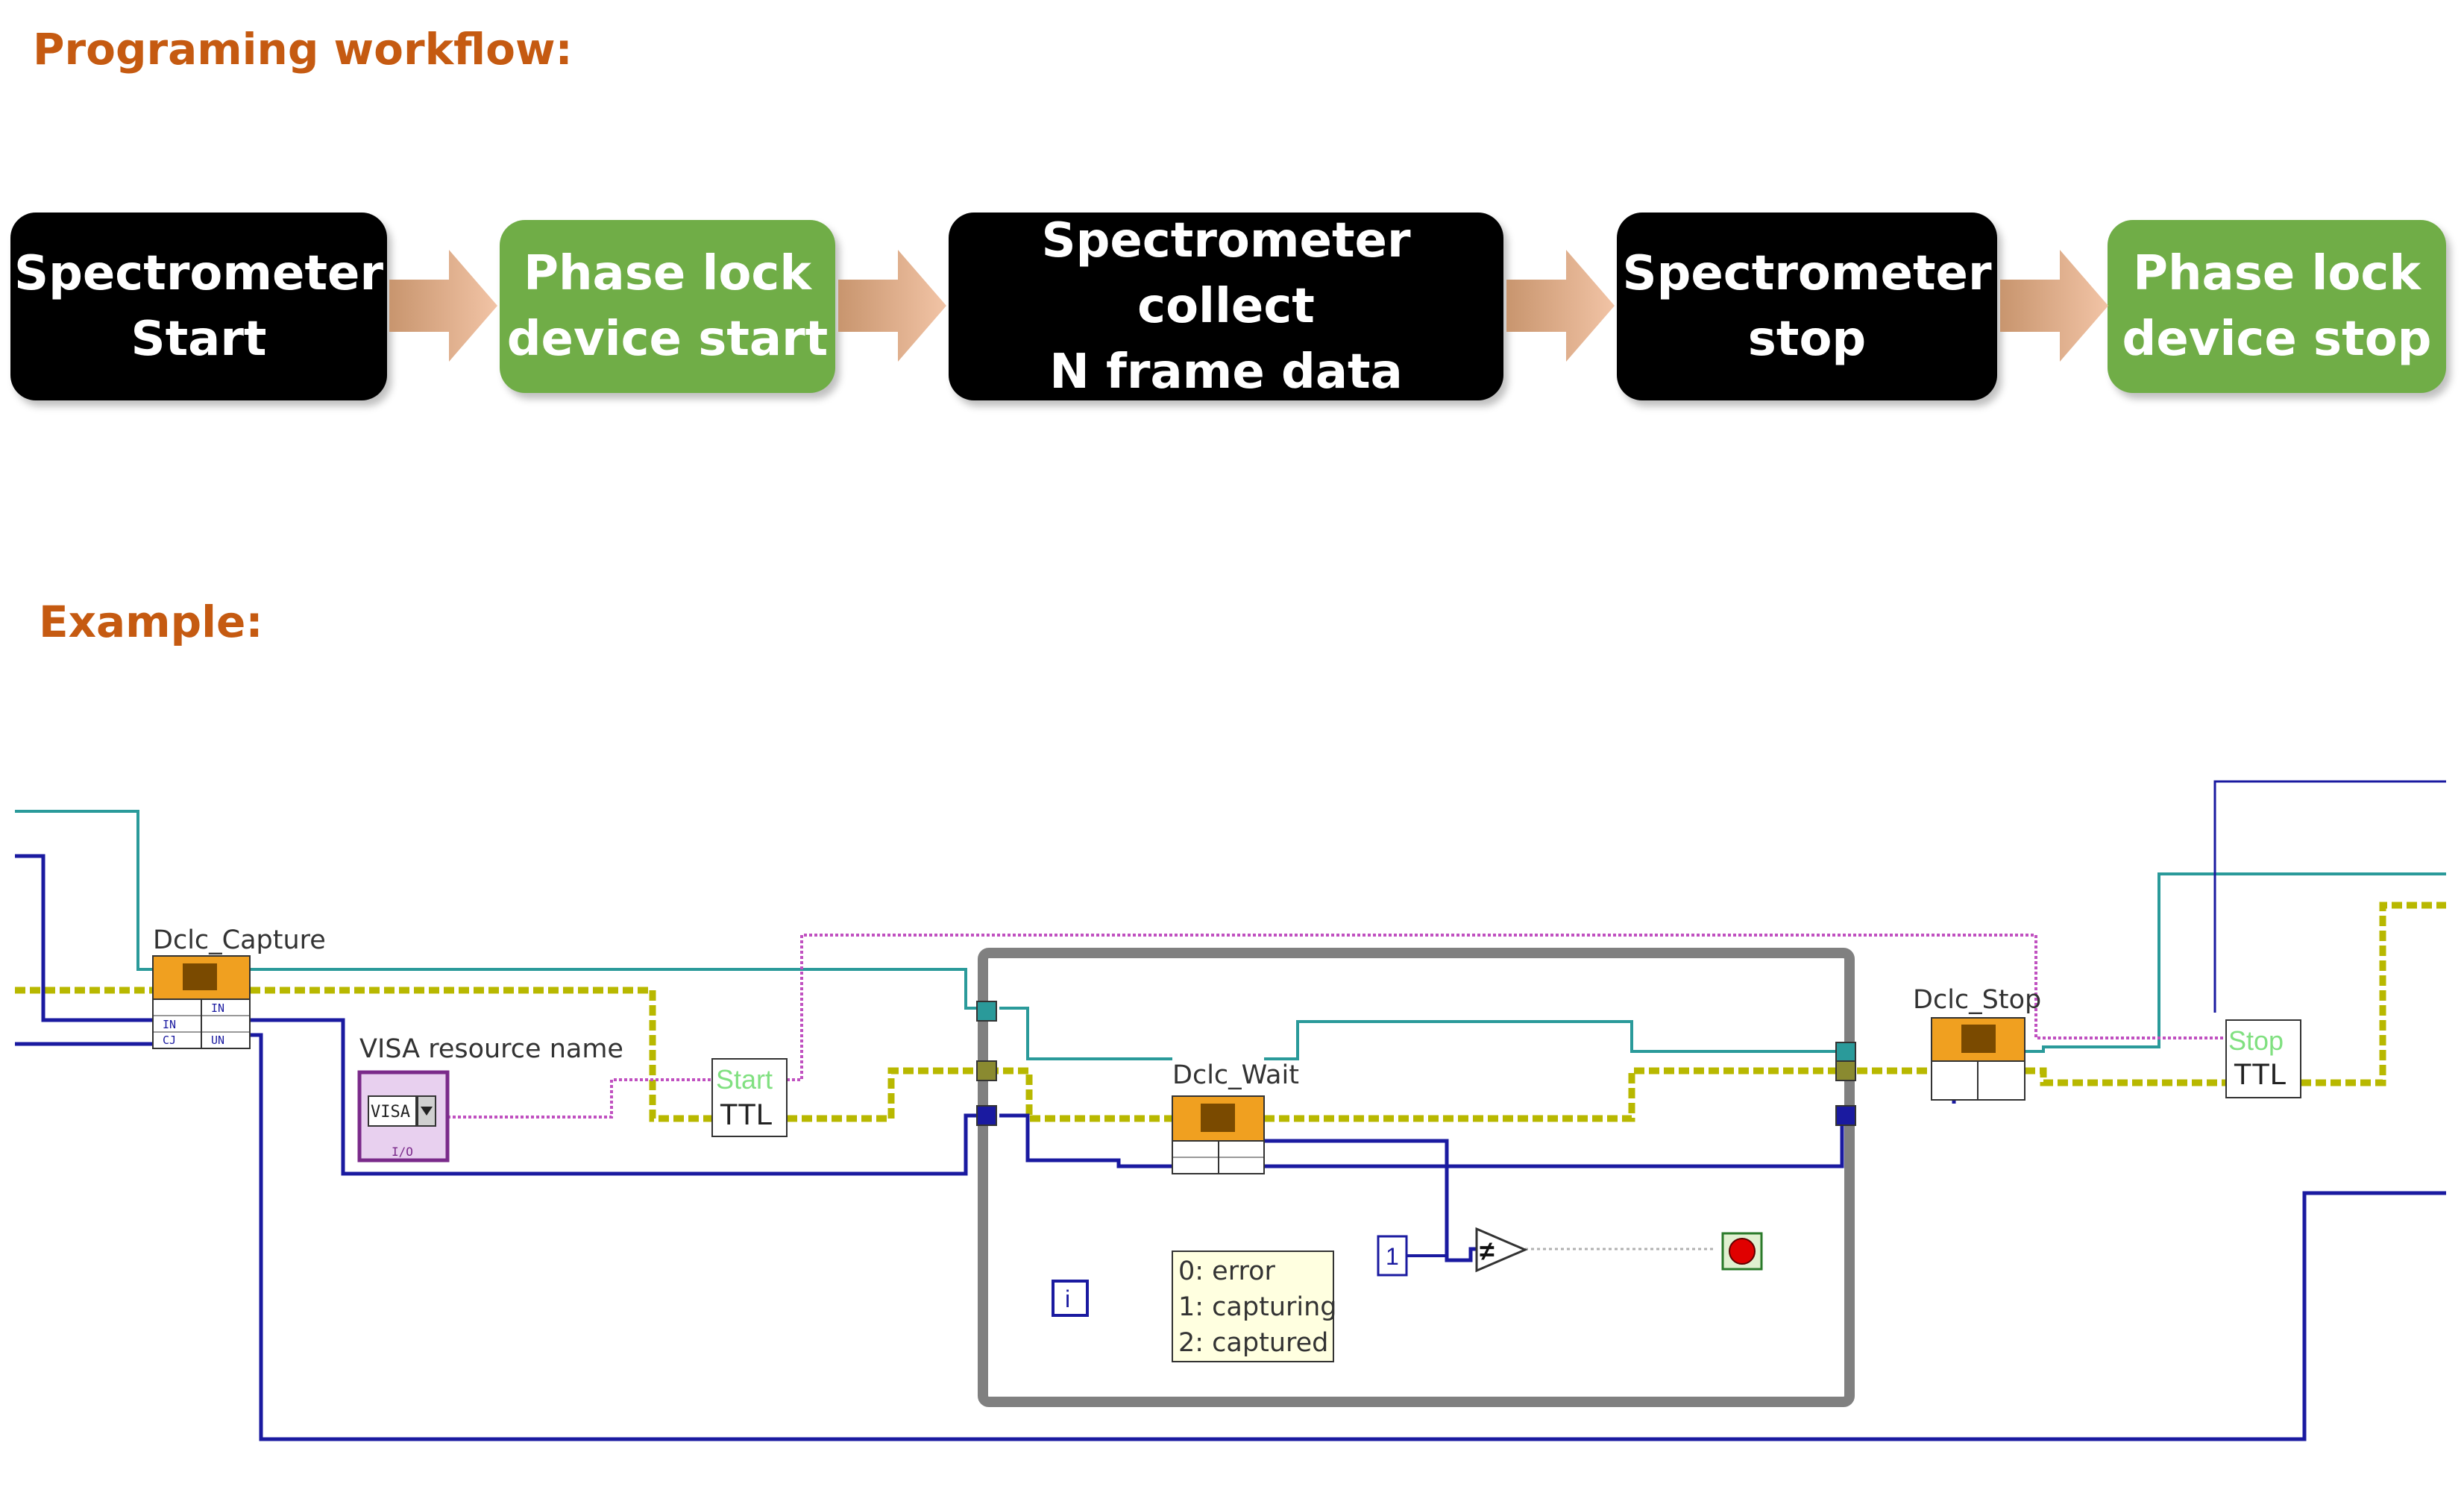 This screenshot has height=1510, width=2464. I want to click on step-label: Spectrometer collect N frame data, so click(1226, 306).